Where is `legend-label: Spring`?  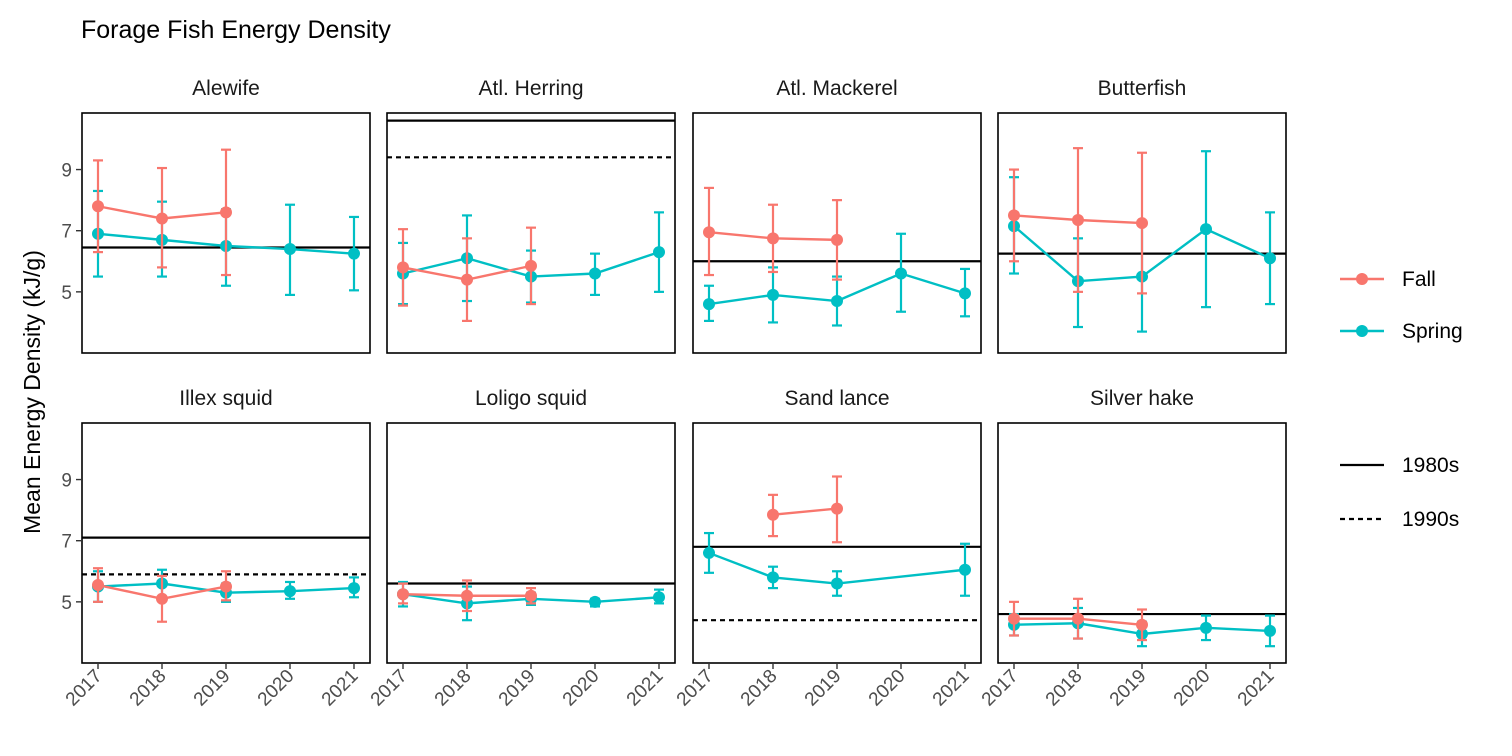 legend-label: Spring is located at coordinates (1432, 331).